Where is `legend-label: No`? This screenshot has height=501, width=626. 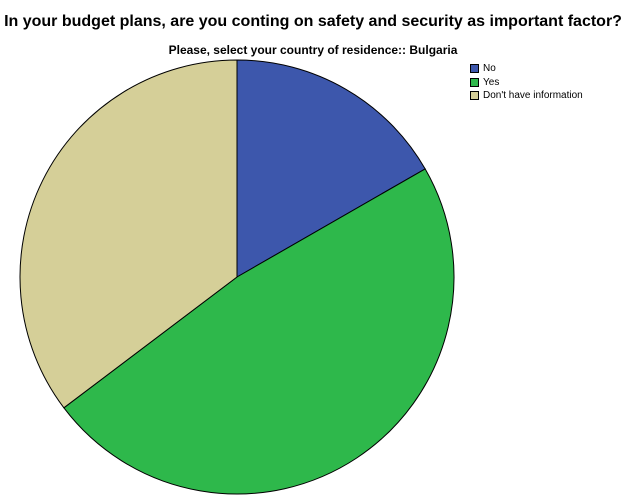
legend-label: No is located at coordinates (489, 69).